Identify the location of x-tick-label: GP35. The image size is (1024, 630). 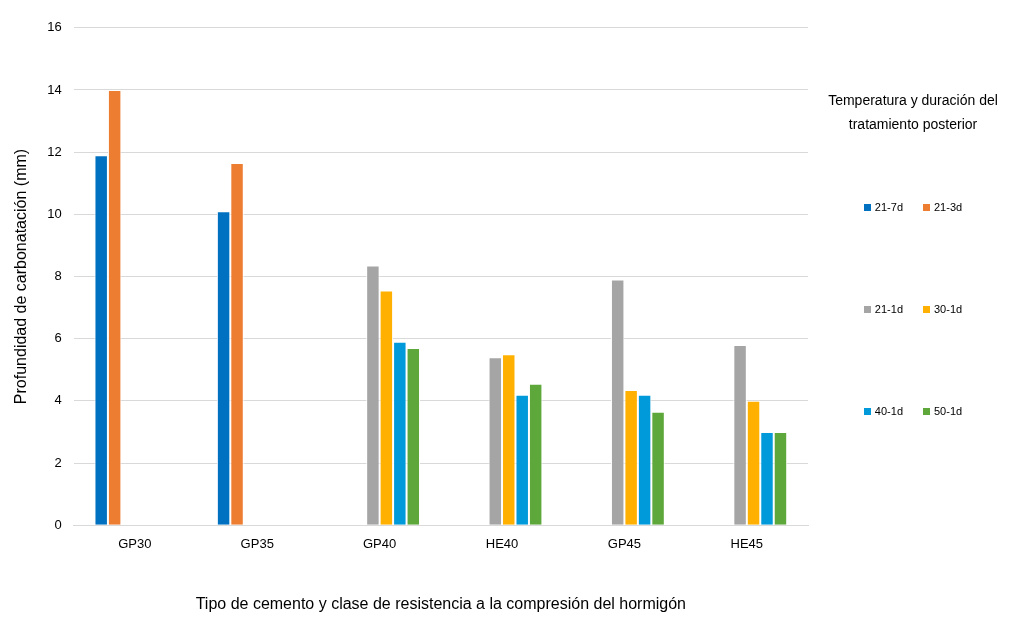
(257, 543).